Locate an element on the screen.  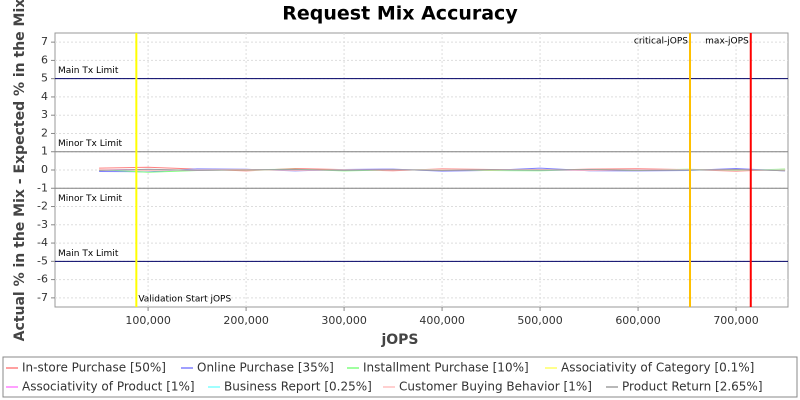
legend-box is located at coordinates (400, 377).